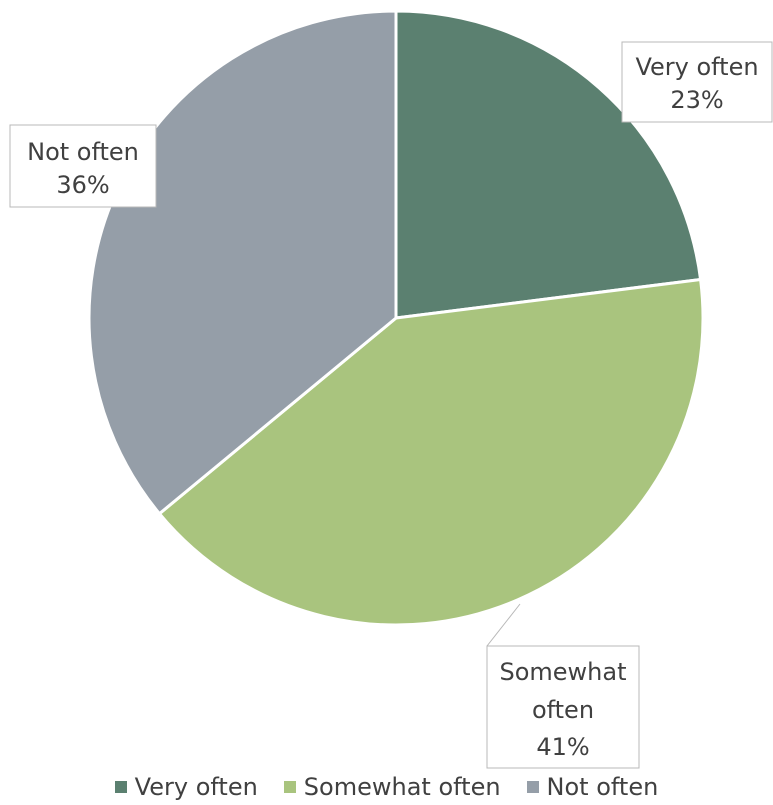 This screenshot has height=805, width=773. I want to click on legend: Very often Somewhat often Not often, so click(386, 786).